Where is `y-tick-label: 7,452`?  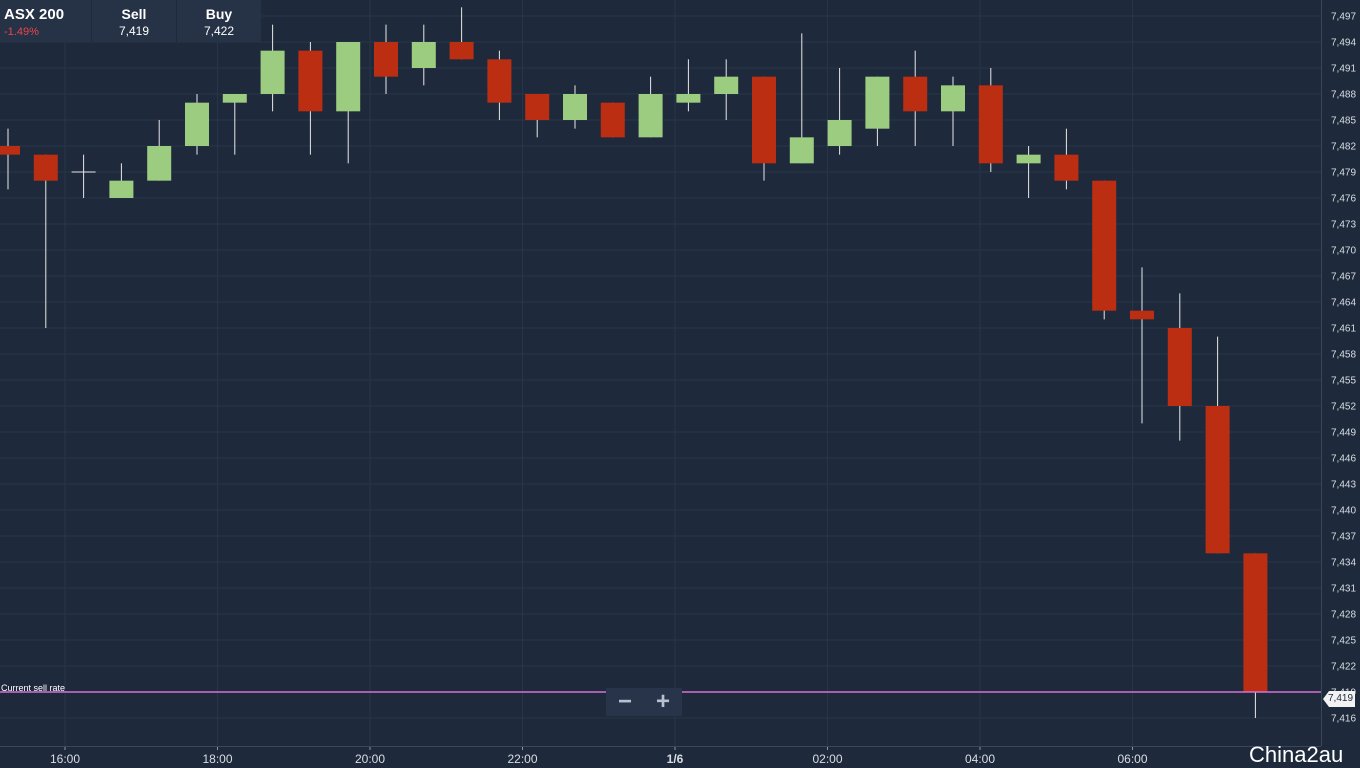
y-tick-label: 7,452 is located at coordinates (1343, 407).